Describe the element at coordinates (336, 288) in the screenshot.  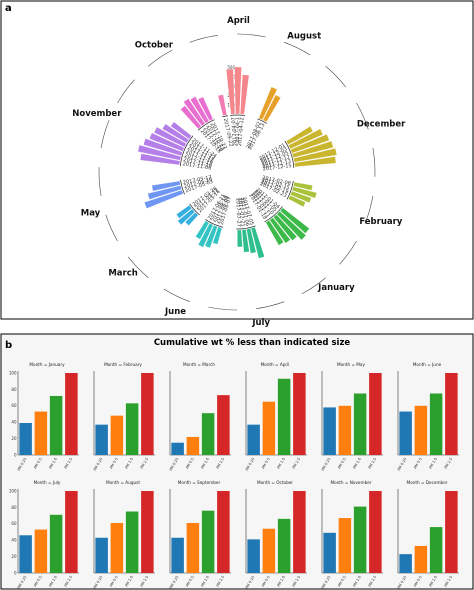
I see `month-label: January` at that location.